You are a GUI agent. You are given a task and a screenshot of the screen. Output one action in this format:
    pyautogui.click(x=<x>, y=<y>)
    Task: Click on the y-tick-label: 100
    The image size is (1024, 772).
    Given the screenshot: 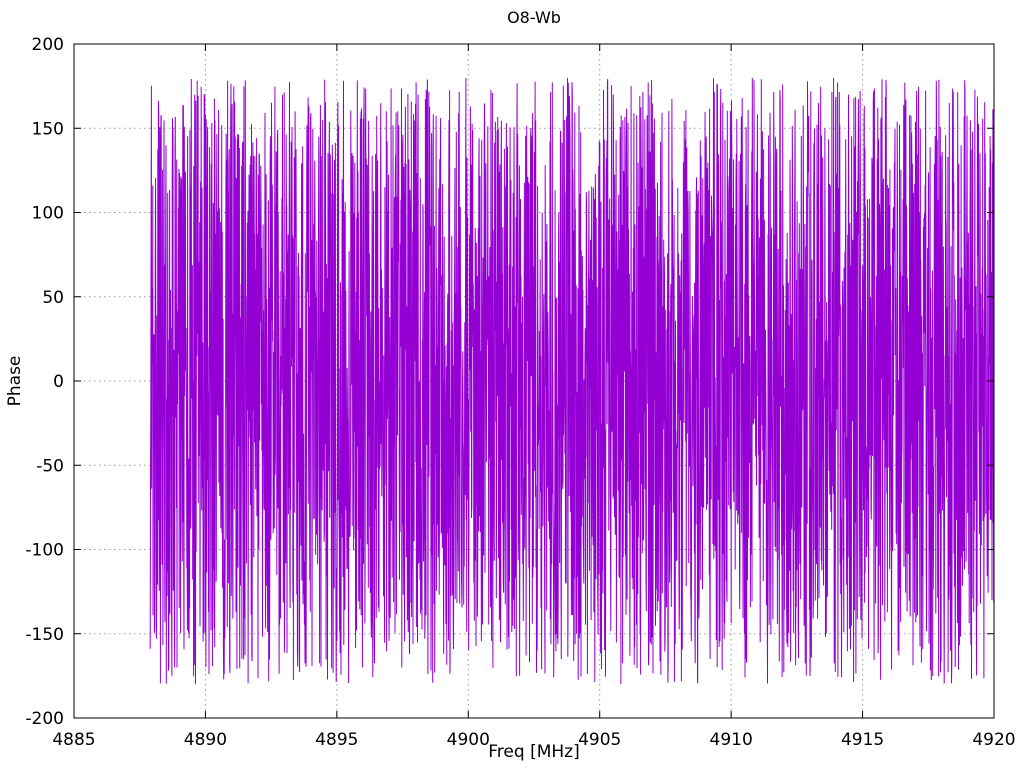 What is the action you would take?
    pyautogui.click(x=48, y=214)
    